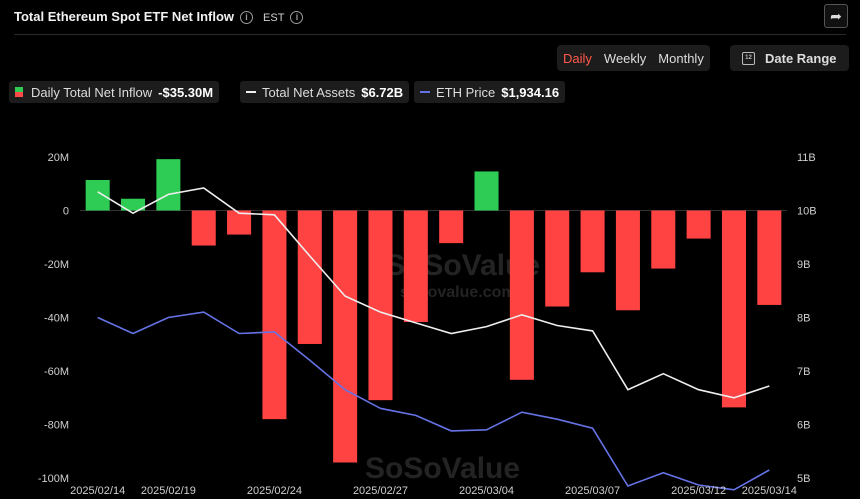 This screenshot has width=860, height=499. Describe the element at coordinates (380, 491) in the screenshot. I see `x-tick-label: 2025/02/27` at that location.